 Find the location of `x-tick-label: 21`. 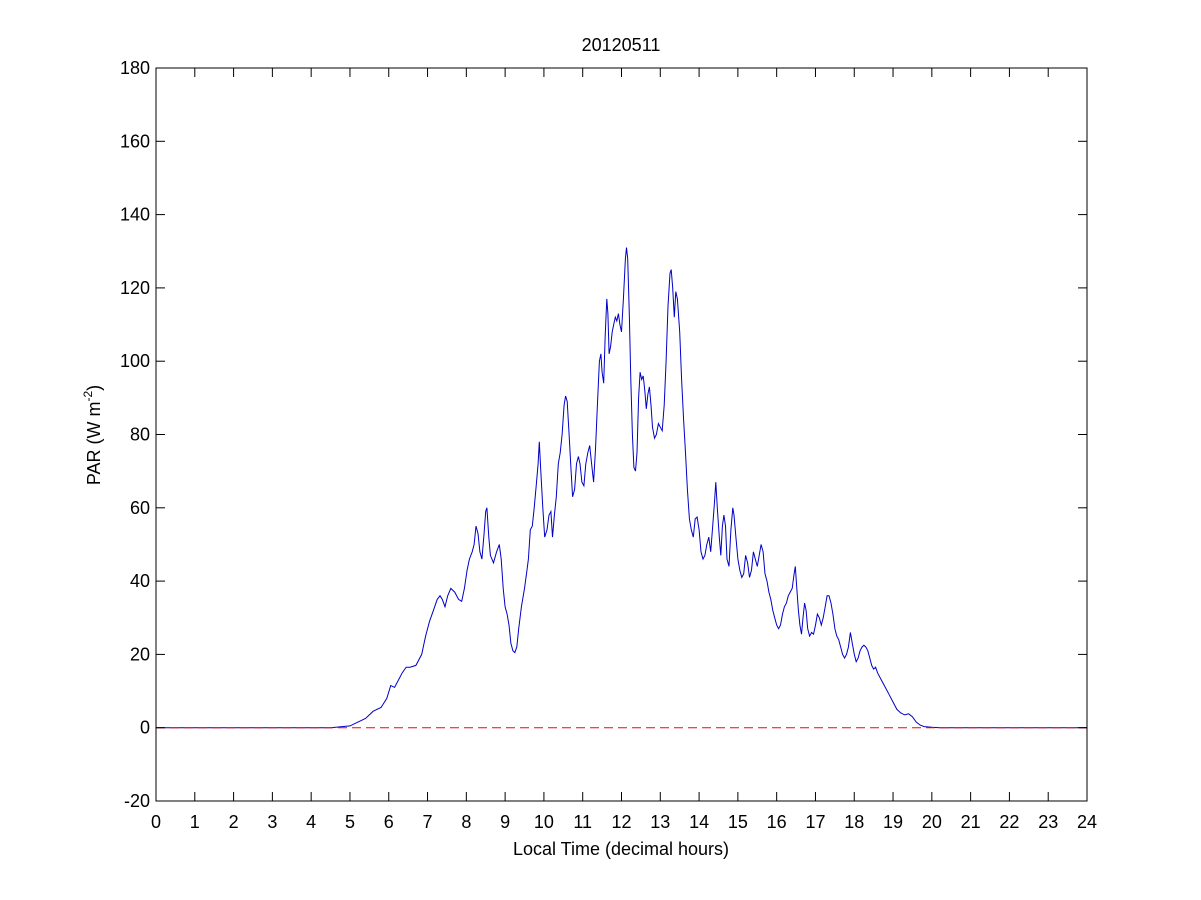

x-tick-label: 21 is located at coordinates (971, 822).